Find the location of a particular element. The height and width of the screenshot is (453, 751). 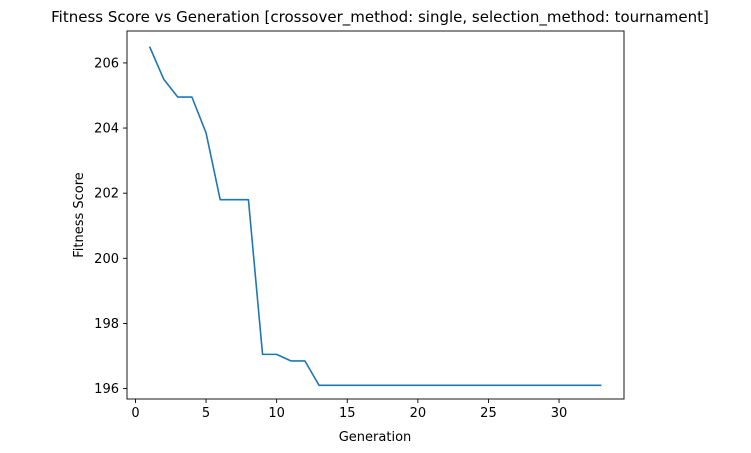

x-tick-label: 10 is located at coordinates (276, 413).